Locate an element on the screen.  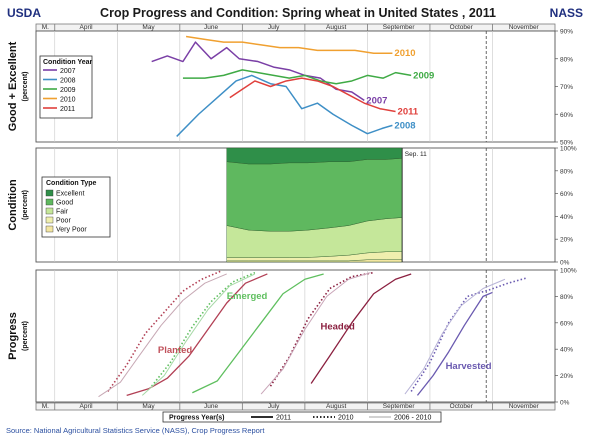
legend-item-label: 2011 is located at coordinates (67, 109).